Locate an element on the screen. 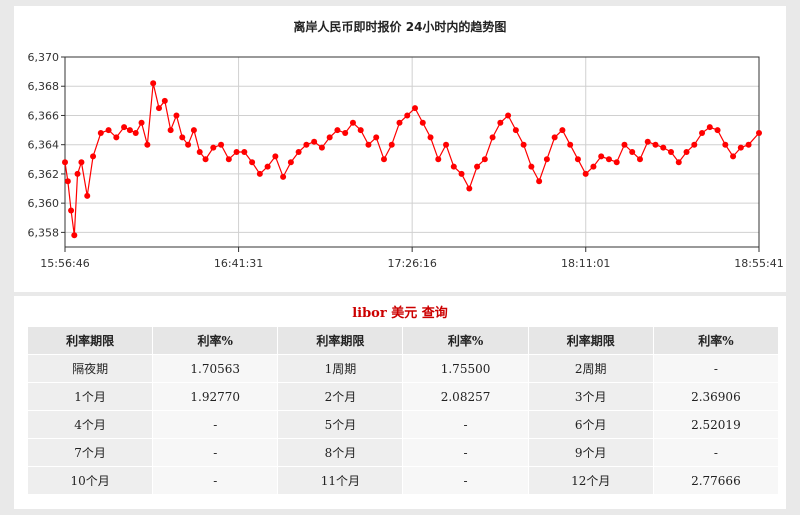  y-tick-label: 6,366 is located at coordinates (44, 115).